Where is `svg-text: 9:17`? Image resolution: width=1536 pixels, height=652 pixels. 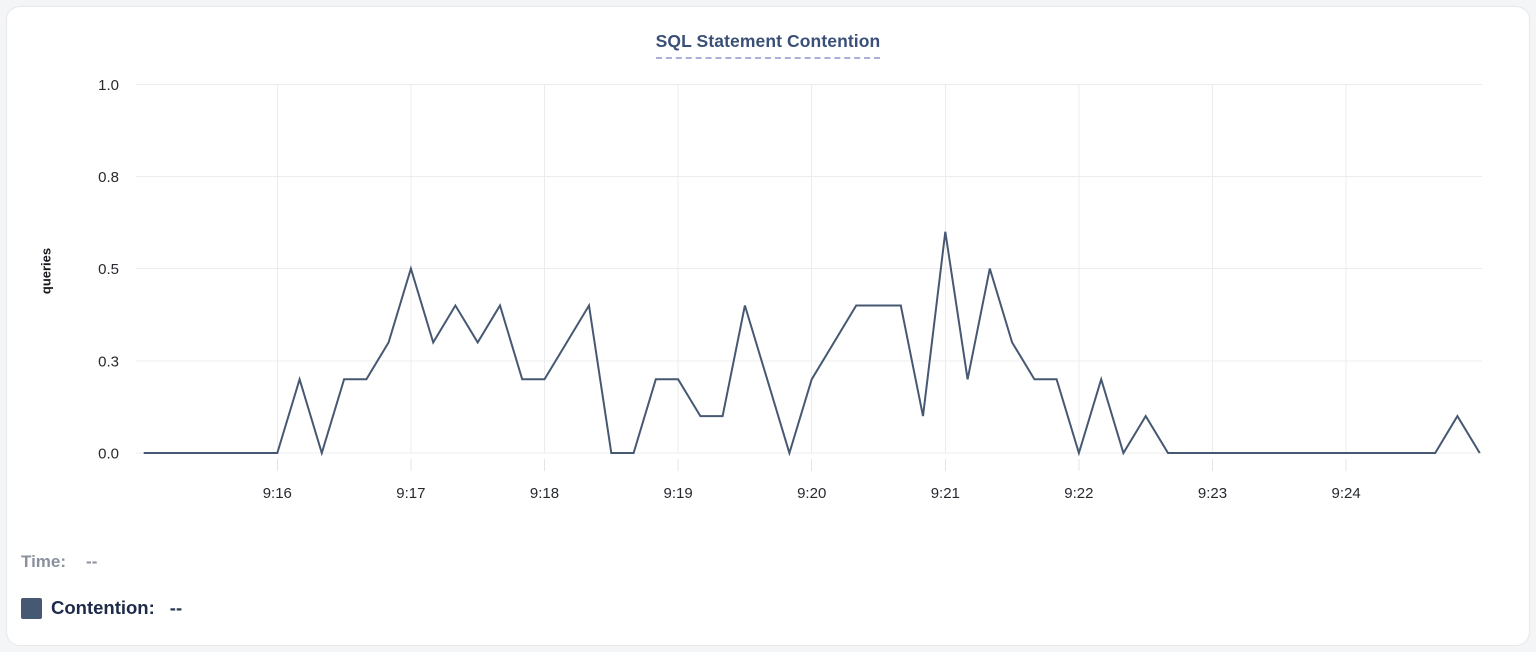 svg-text: 9:17 is located at coordinates (410, 493).